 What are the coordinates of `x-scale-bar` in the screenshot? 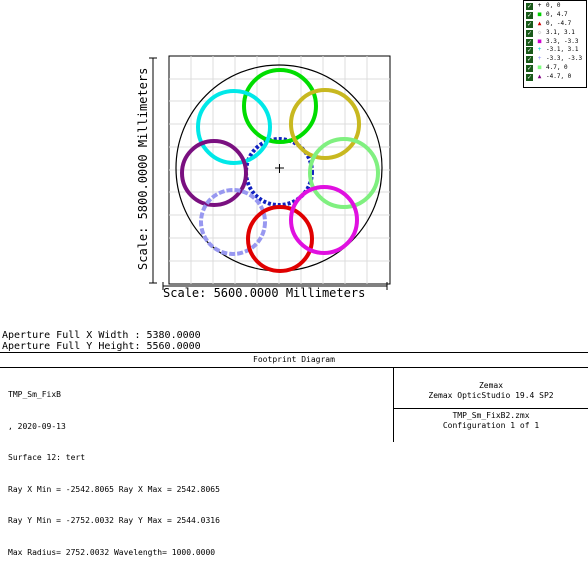 It's located at (275, 286).